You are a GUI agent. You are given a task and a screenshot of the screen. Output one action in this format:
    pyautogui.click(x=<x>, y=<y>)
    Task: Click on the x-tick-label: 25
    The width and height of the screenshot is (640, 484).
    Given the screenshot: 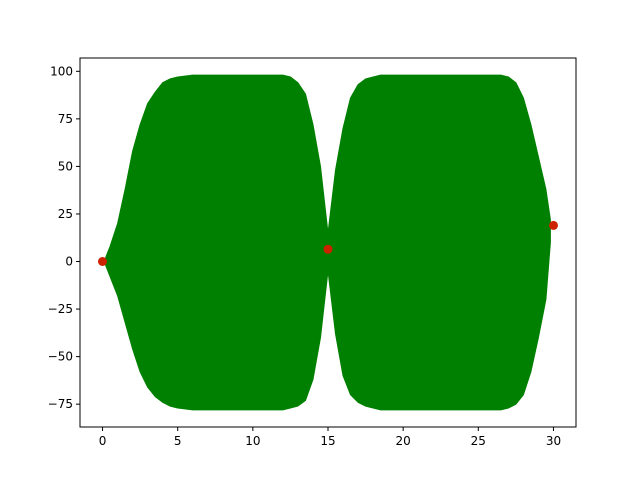 What is the action you would take?
    pyautogui.click(x=478, y=441)
    